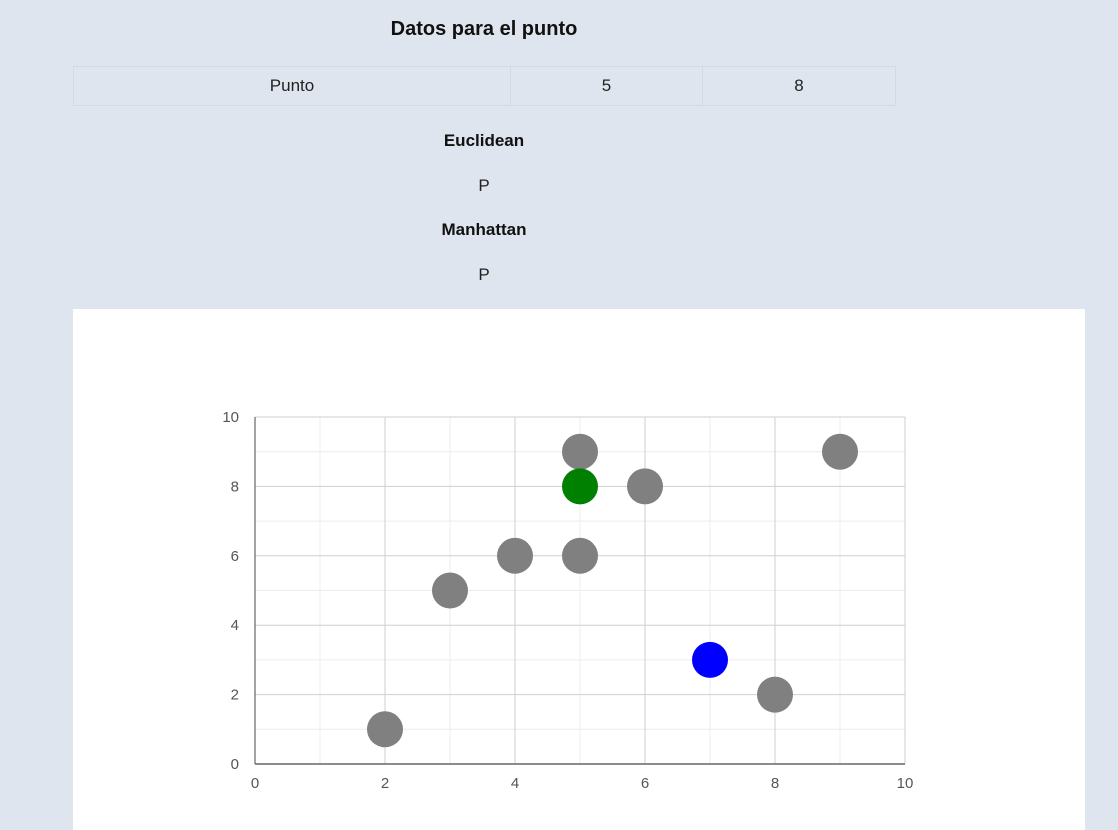 The height and width of the screenshot is (830, 1118). I want to click on euclidean-result: P, so click(484, 185).